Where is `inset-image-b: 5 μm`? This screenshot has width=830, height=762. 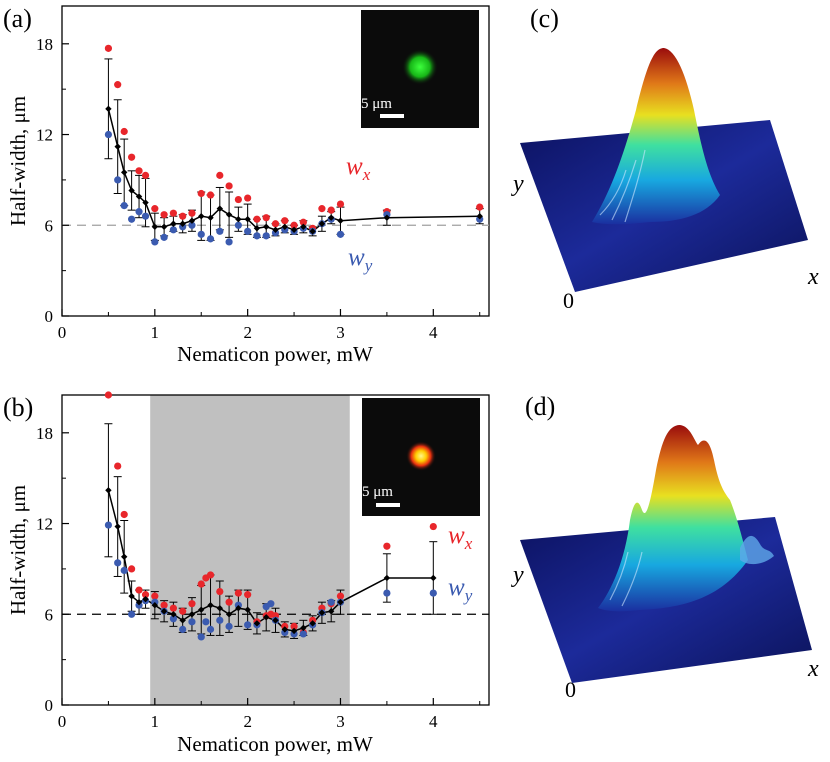 inset-image-b: 5 μm is located at coordinates (421, 457).